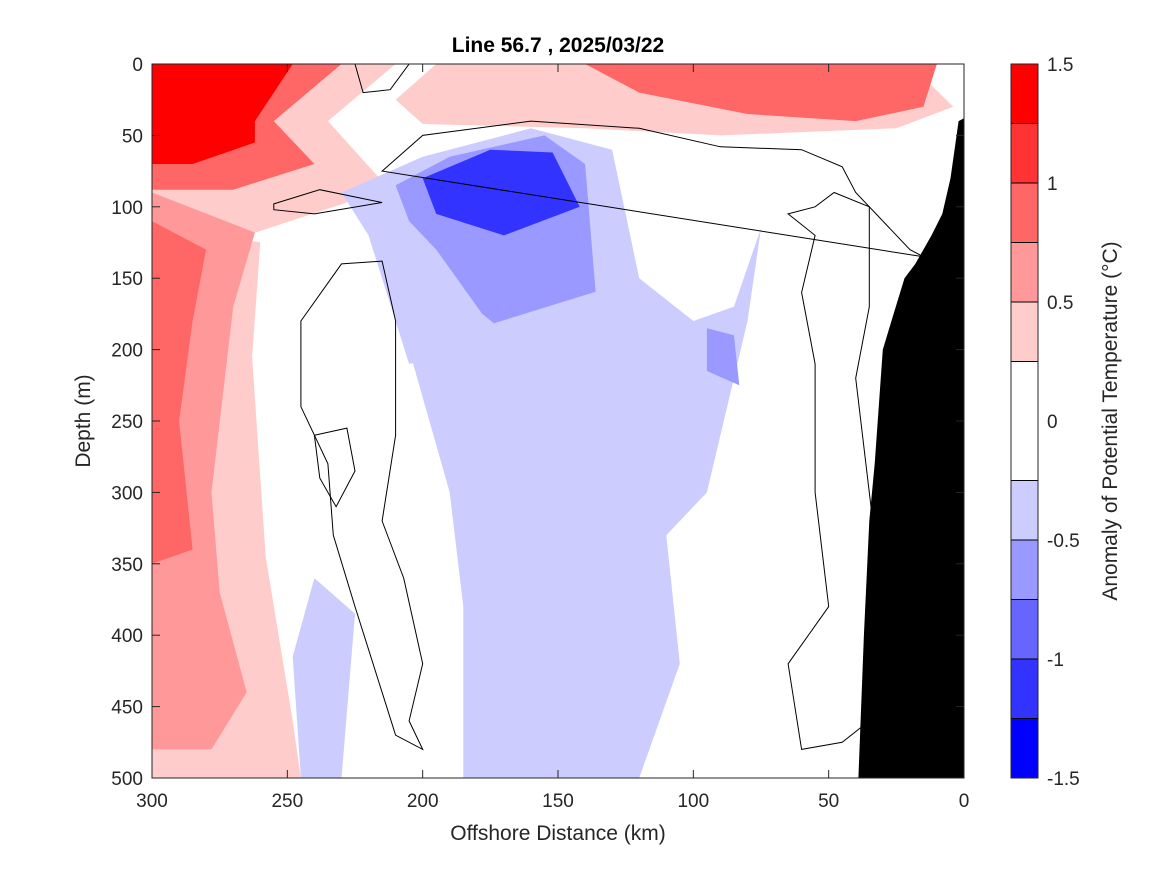 Image resolution: width=1167 pixels, height=875 pixels. What do you see at coordinates (127, 565) in the screenshot?
I see `y-tick-label: 350` at bounding box center [127, 565].